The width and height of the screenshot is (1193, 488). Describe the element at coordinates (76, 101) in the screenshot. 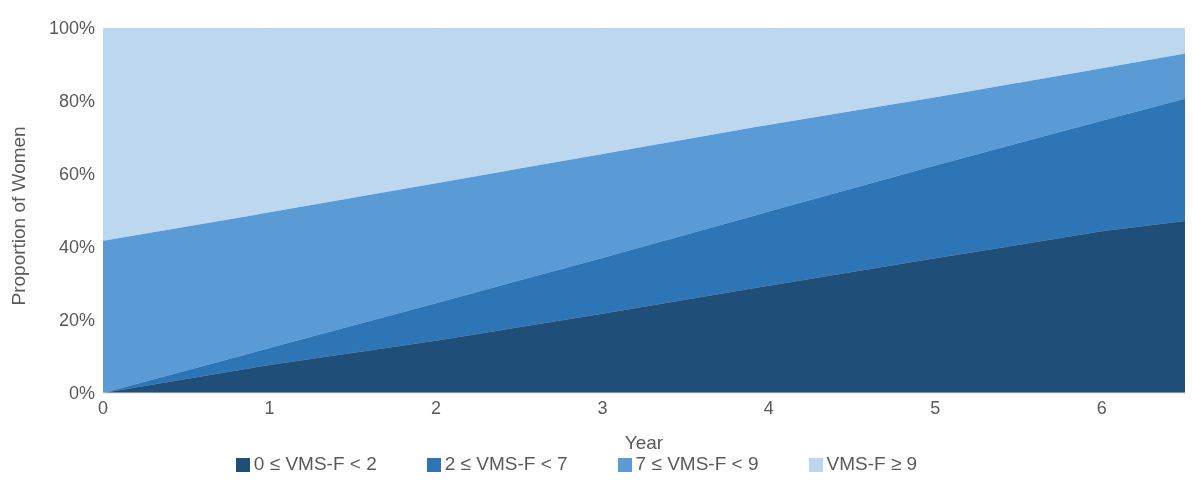

I see `y-tick-label: 80%` at that location.